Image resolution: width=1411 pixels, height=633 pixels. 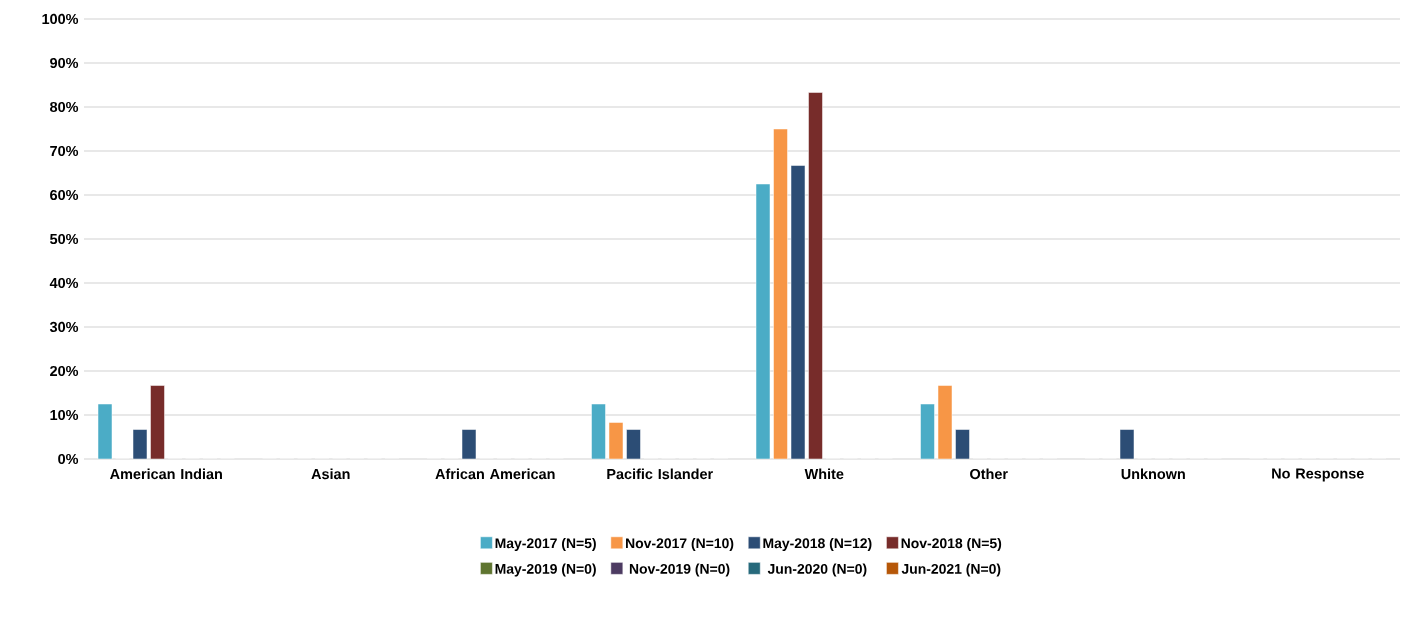 I want to click on legend-label: Nov-2017 (N=10), so click(x=680, y=544).